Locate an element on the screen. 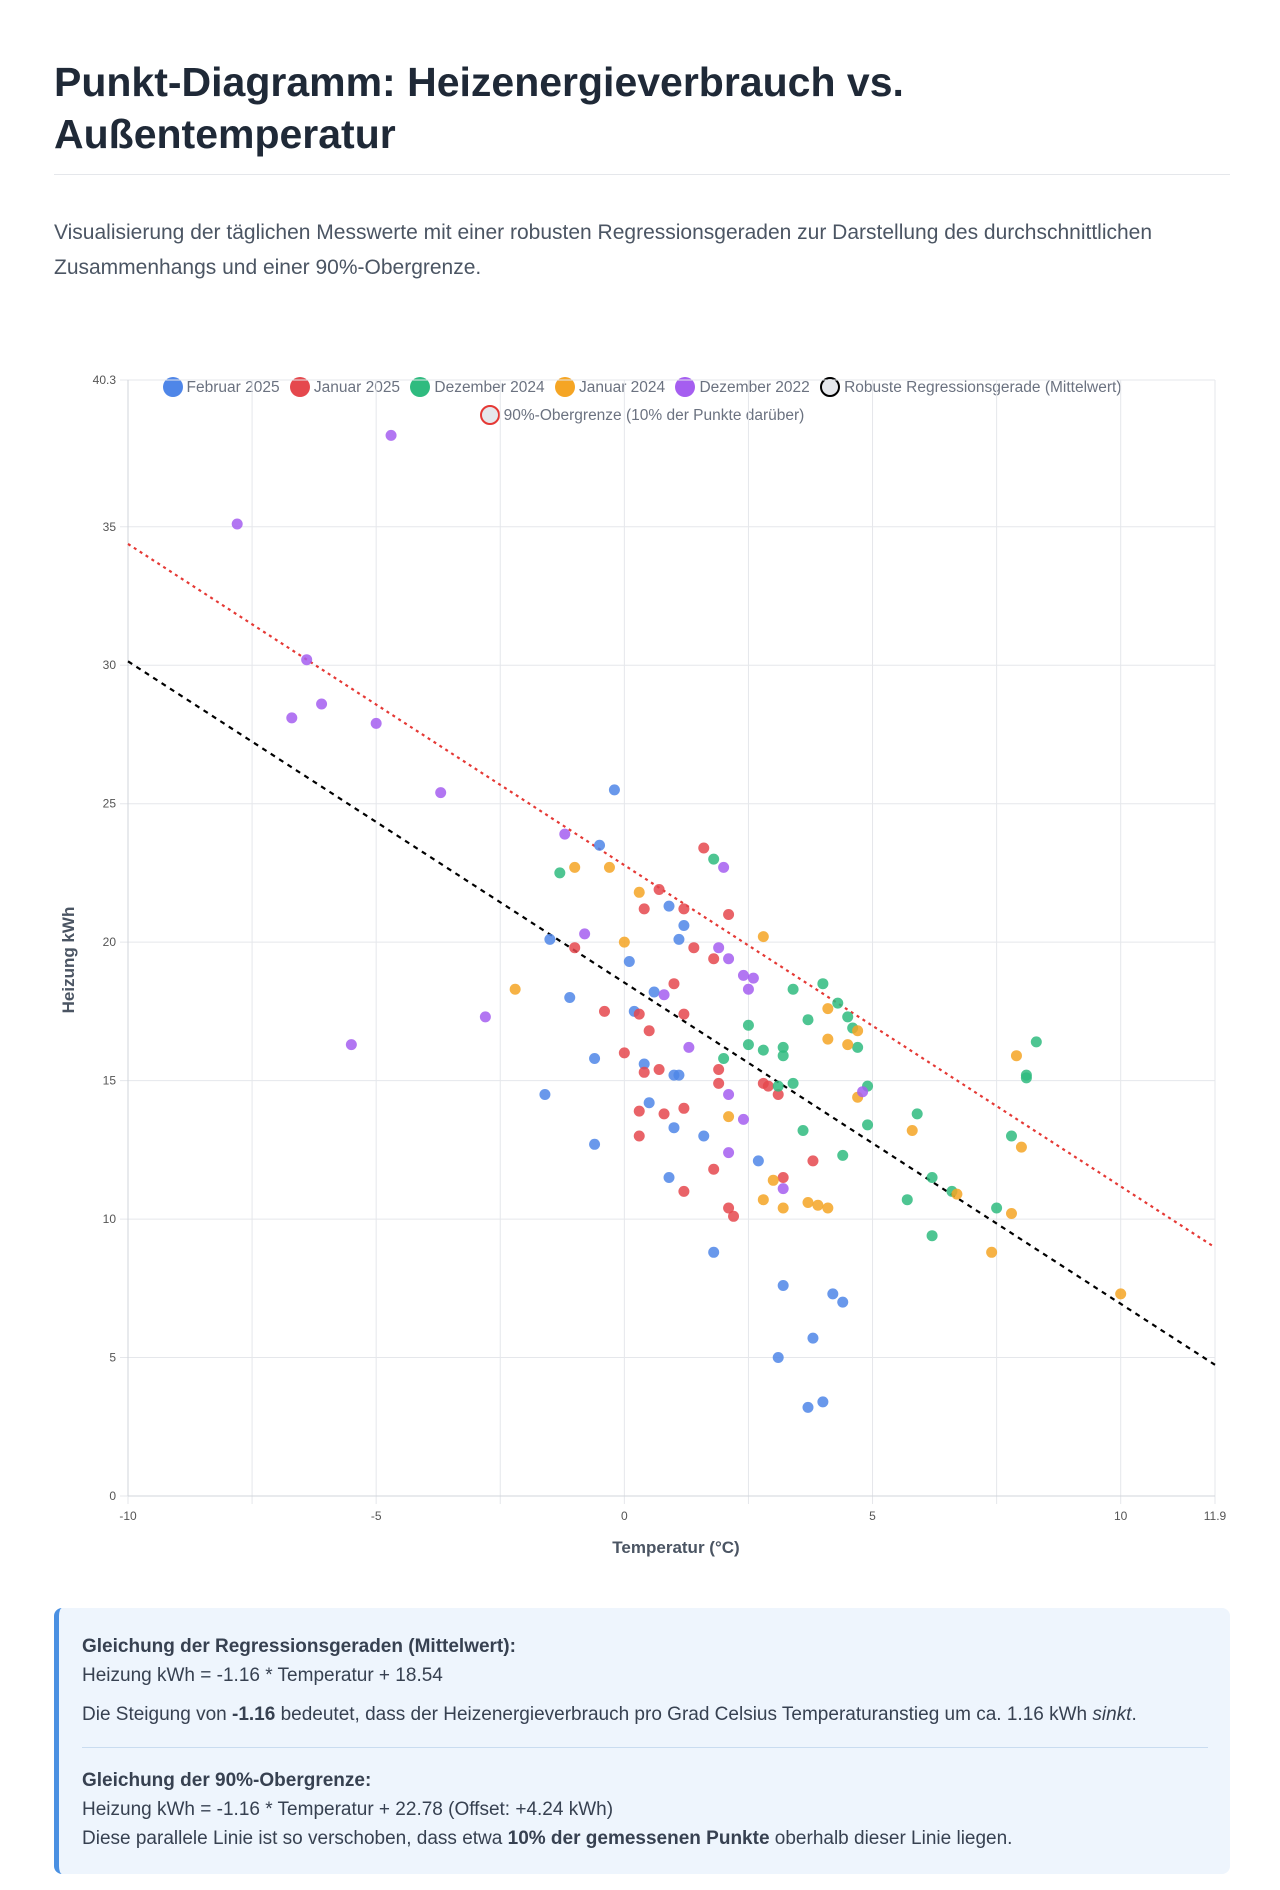 Image resolution: width=1280 pixels, height=1890 pixels. legend-item-upper-bound: 90%-Obergrenze (10% der Punkte darüber) is located at coordinates (641, 416).